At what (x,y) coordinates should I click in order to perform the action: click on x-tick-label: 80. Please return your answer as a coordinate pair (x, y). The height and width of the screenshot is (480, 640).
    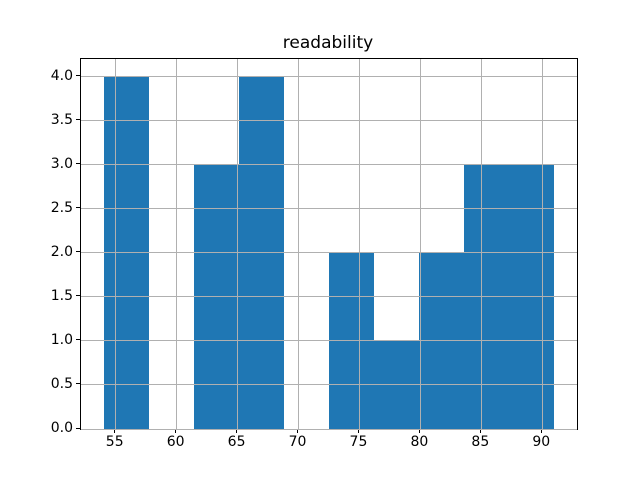
    Looking at the image, I should click on (419, 442).